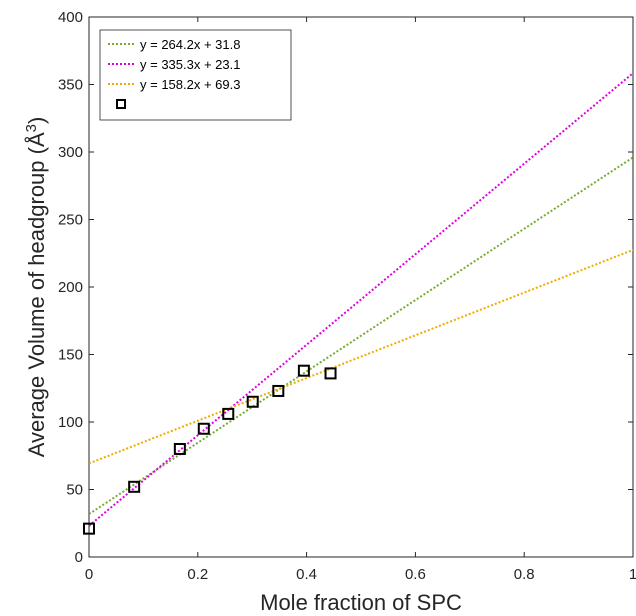  I want to click on y-tick-label: 400, so click(70, 17).